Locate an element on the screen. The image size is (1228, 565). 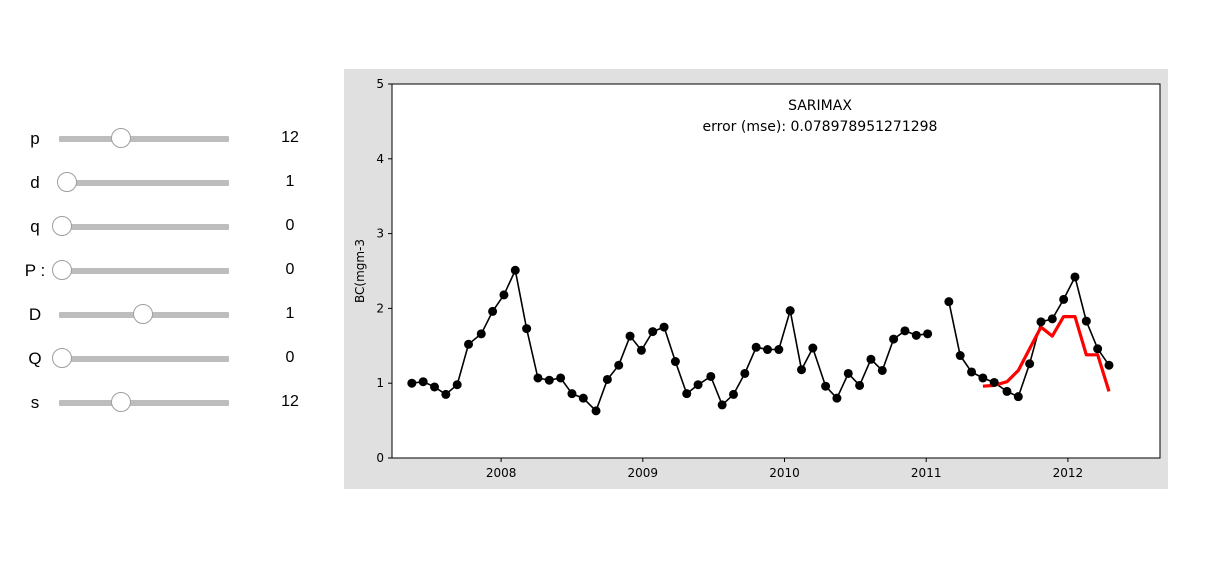
slider-label: q is located at coordinates (35, 226).